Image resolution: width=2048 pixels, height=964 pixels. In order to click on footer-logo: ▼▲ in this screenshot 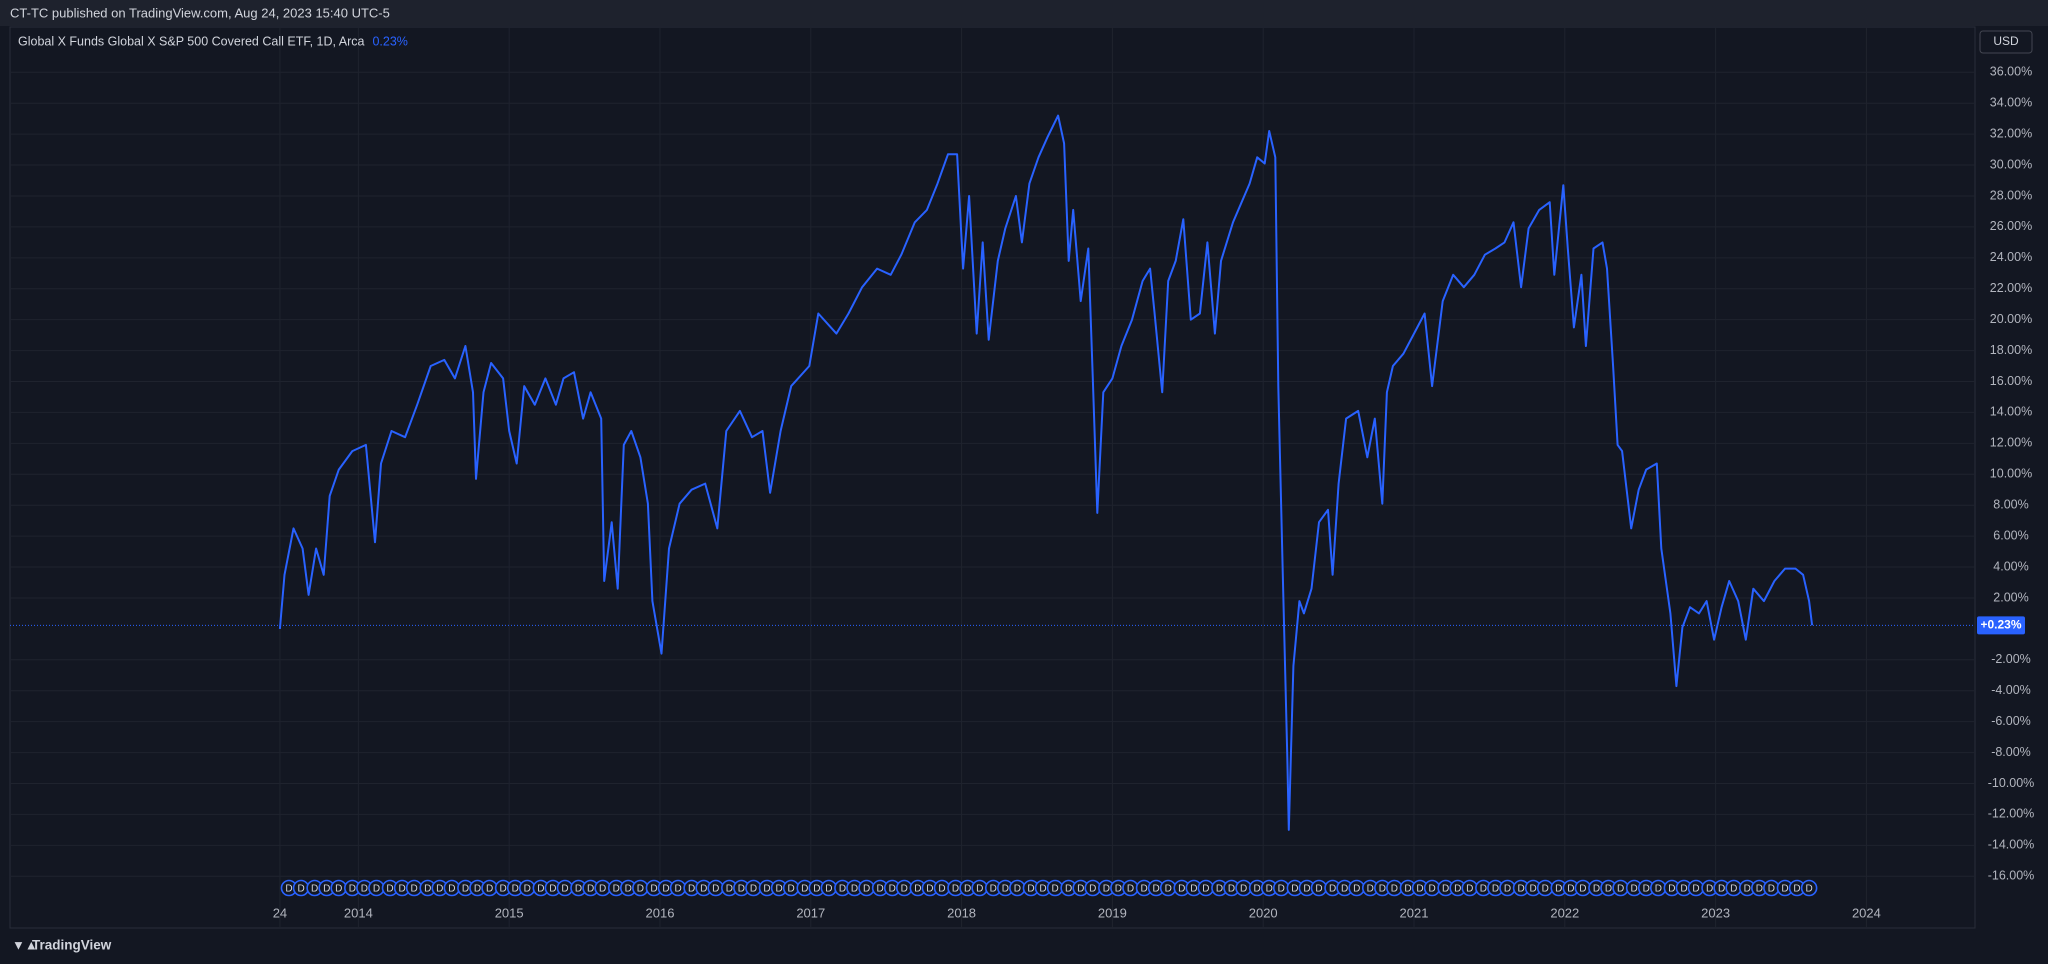, I will do `click(25, 944)`.